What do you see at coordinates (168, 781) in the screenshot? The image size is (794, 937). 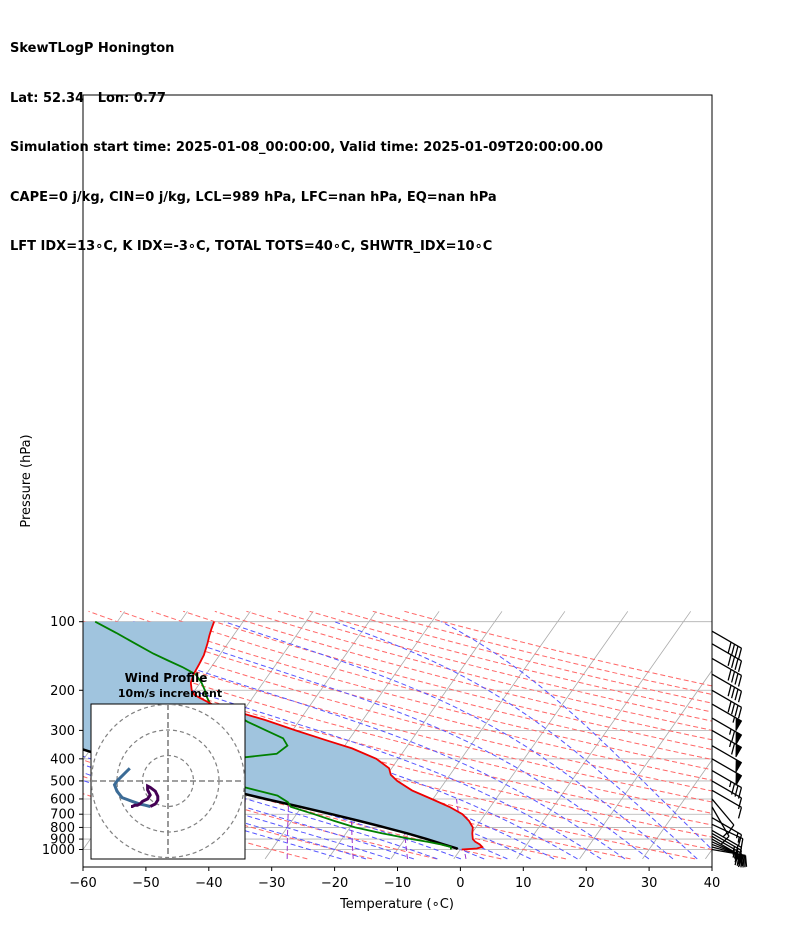 I see `hodograph-grid` at bounding box center [168, 781].